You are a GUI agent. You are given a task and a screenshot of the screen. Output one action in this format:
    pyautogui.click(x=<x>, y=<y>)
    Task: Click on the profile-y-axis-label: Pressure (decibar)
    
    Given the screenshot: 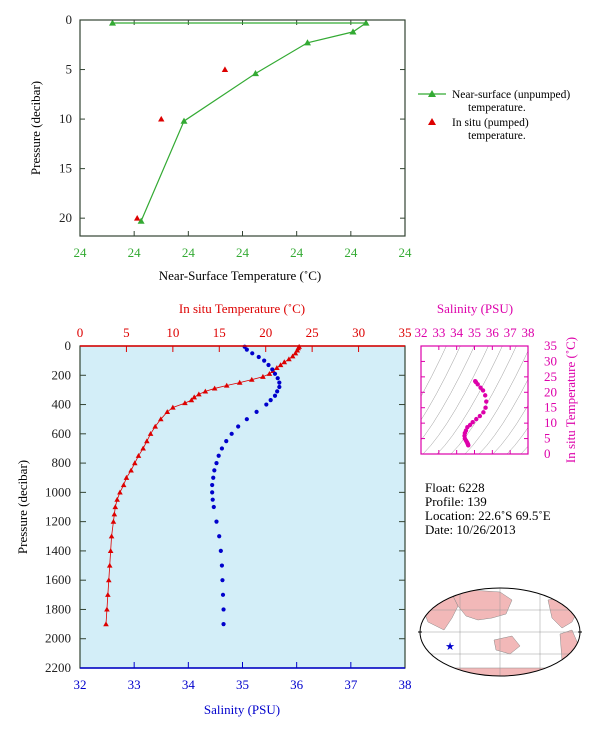 What is the action you would take?
    pyautogui.click(x=22, y=507)
    